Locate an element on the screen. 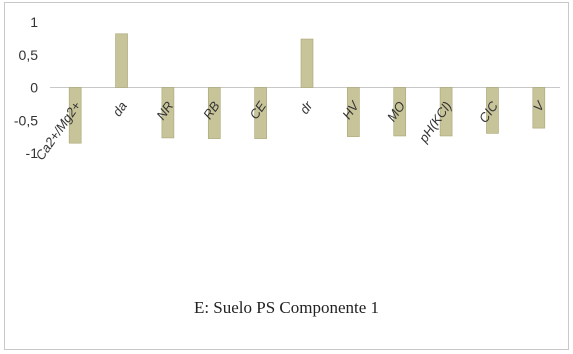 This screenshot has height=354, width=573. x-tick-label: da is located at coordinates (119, 109).